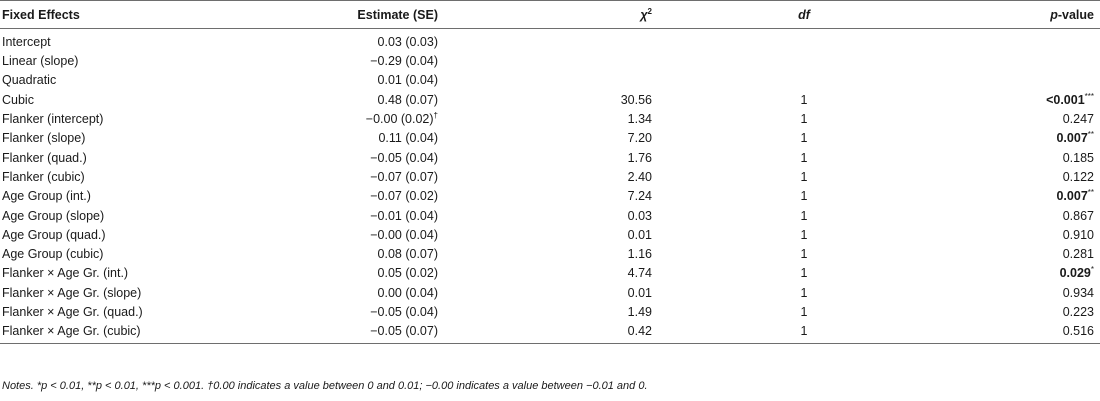 Image resolution: width=1100 pixels, height=401 pixels. I want to click on cell-estimate: −0.00 (0.04), so click(369, 235).